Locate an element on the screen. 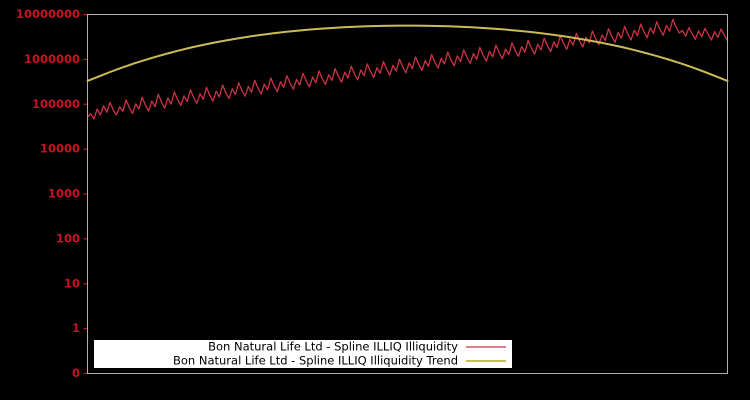  legend-background is located at coordinates (303, 354).